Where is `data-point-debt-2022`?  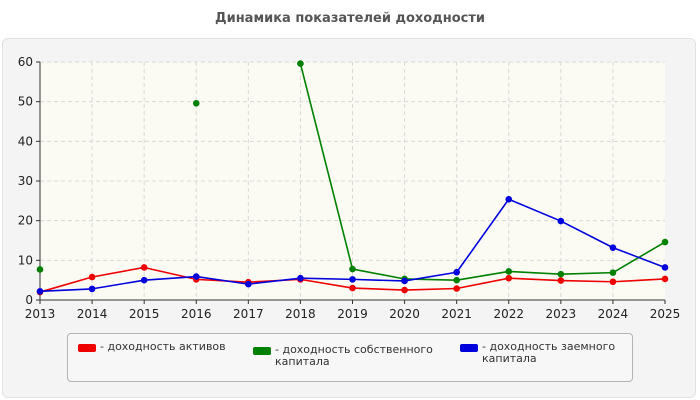 data-point-debt-2022 is located at coordinates (509, 199).